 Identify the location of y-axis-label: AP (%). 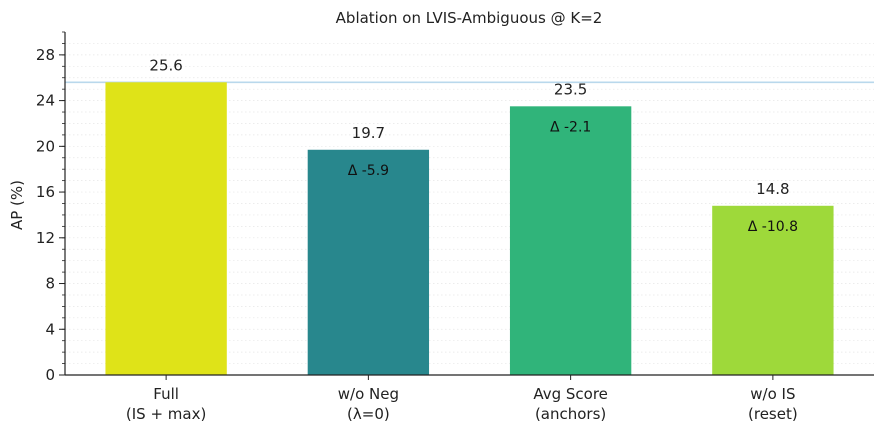
(17, 205).